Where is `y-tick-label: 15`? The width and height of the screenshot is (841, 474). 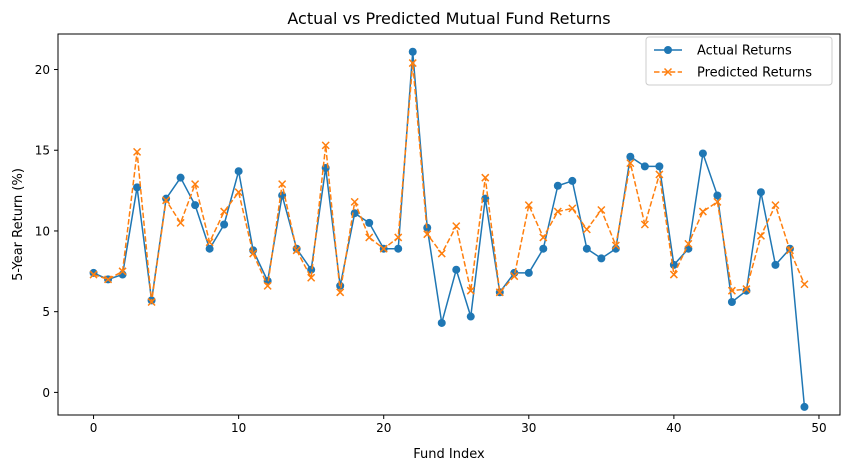
y-tick-label: 15 is located at coordinates (42, 151).